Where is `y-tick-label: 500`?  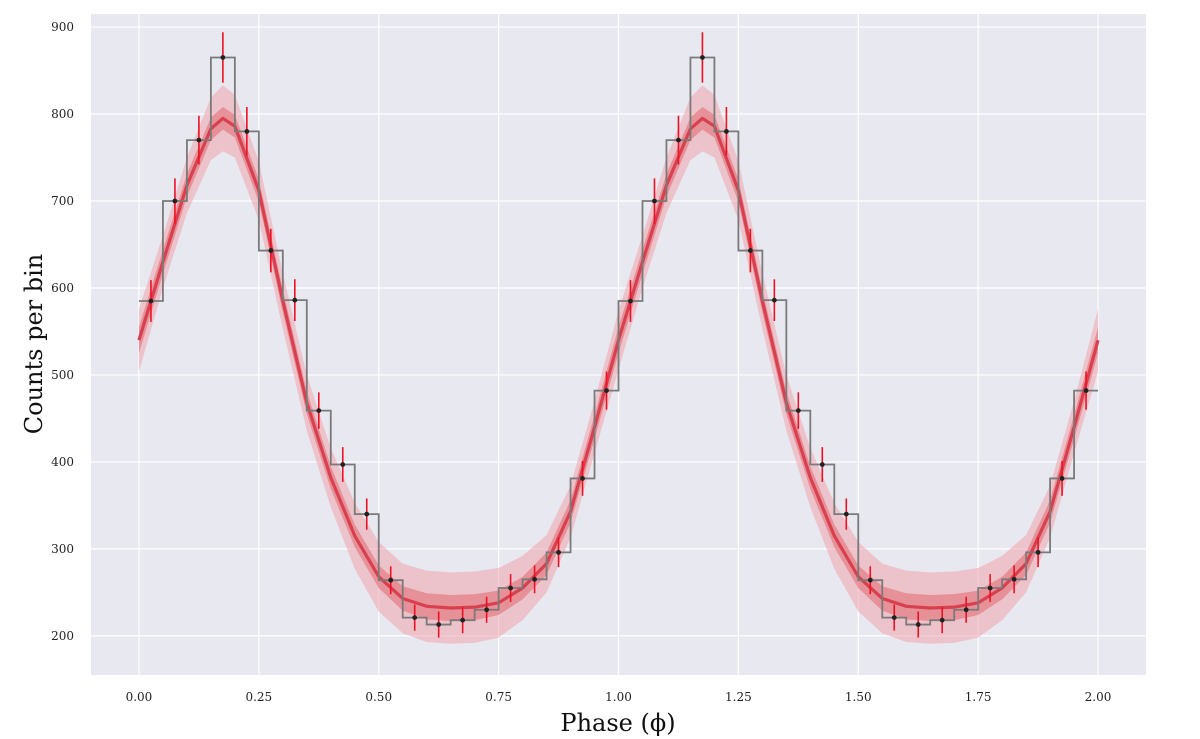 y-tick-label: 500 is located at coordinates (62, 375).